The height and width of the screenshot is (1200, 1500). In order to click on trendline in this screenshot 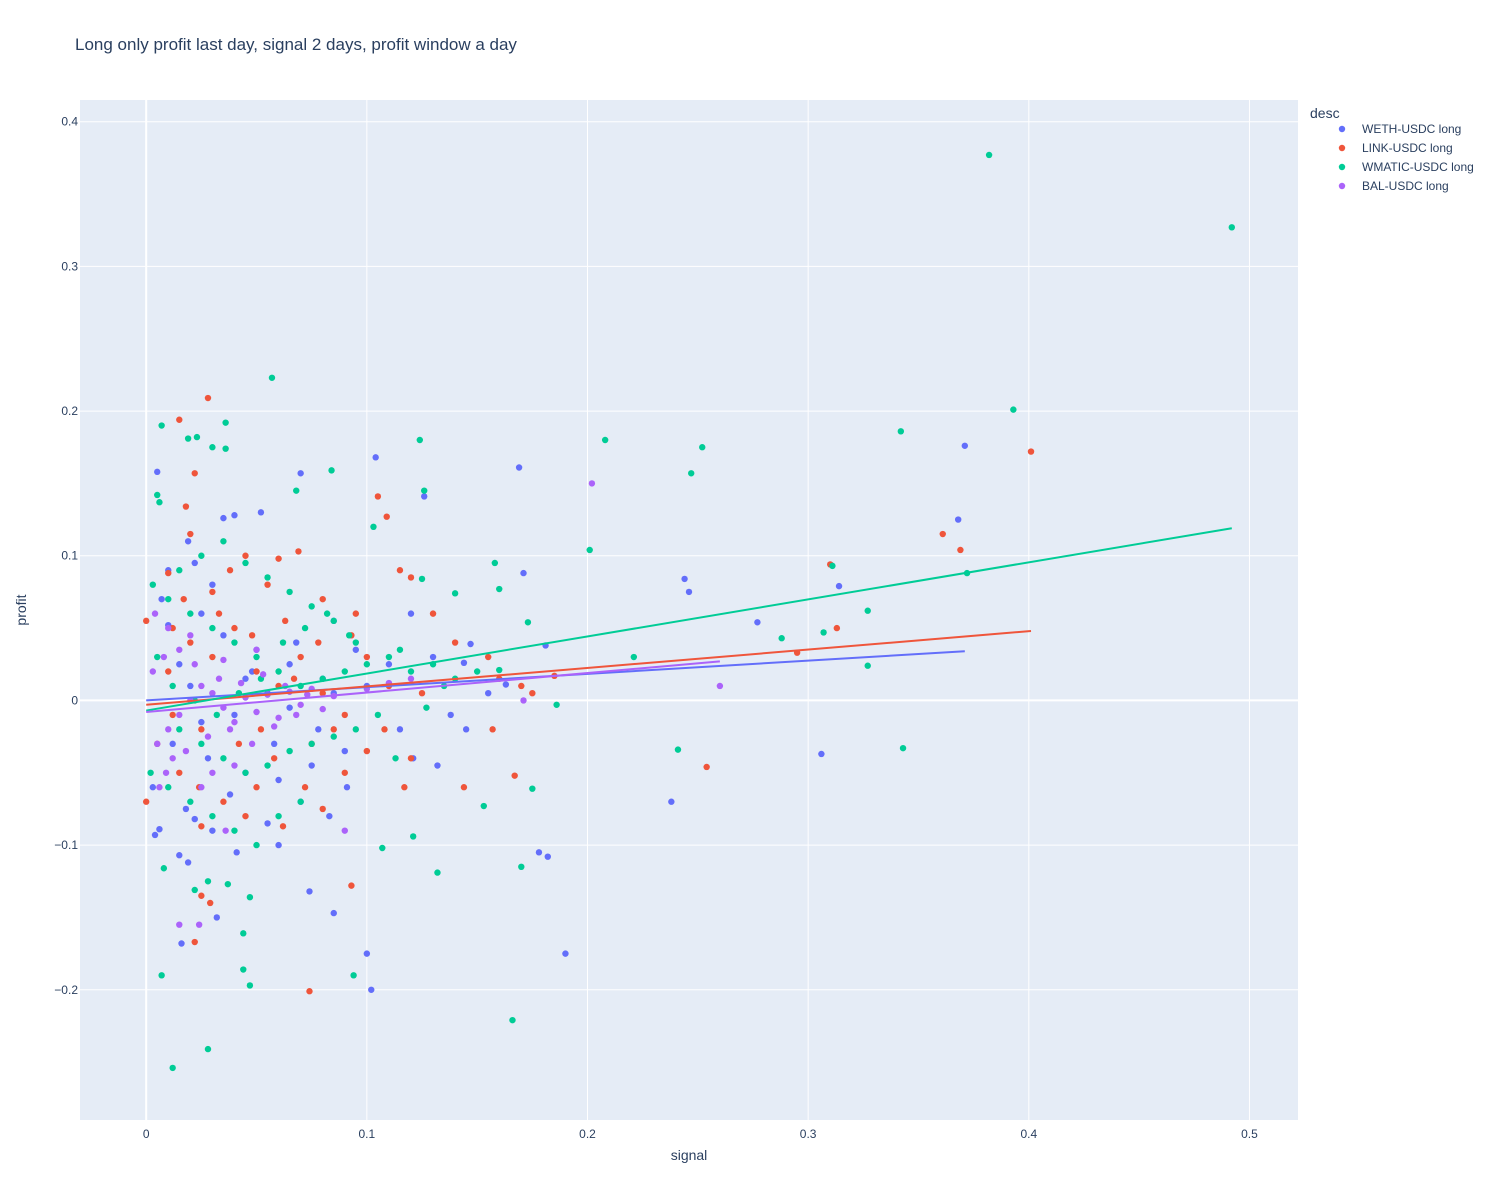, I will do `click(689, 619)`.